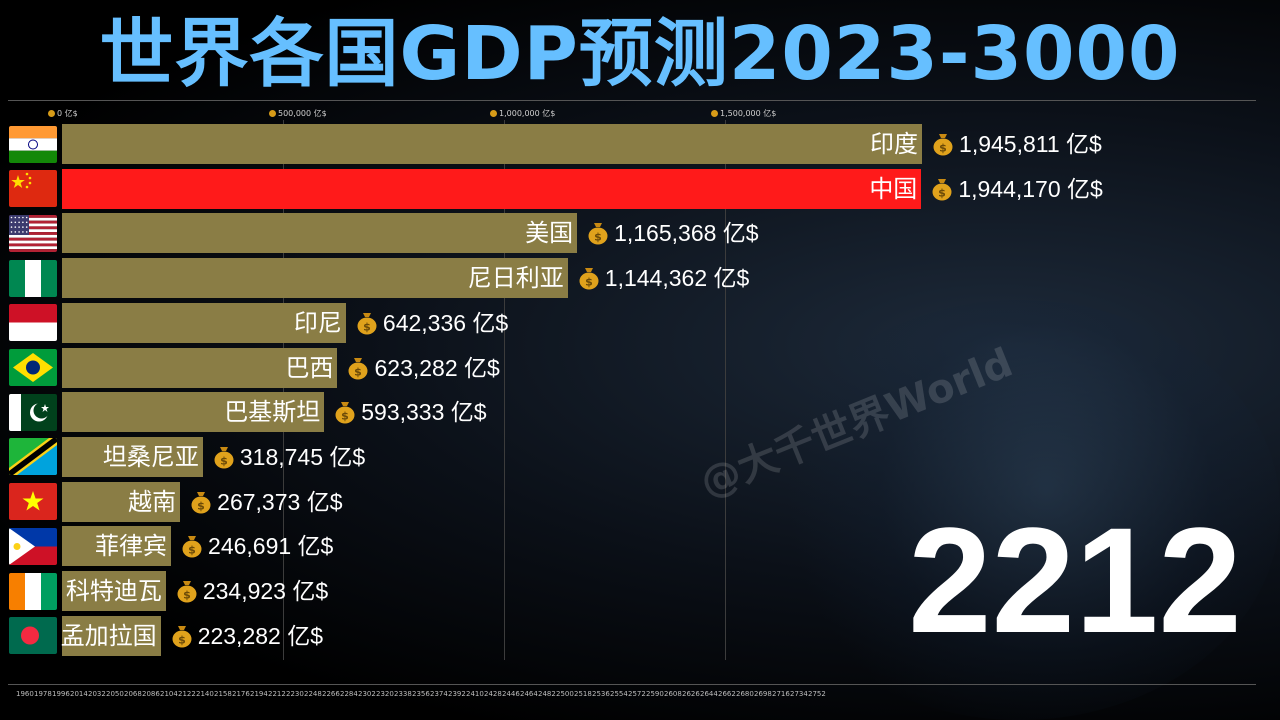 Image resolution: width=1280 pixels, height=720 pixels. Describe the element at coordinates (241, 694) in the screenshot. I see `timeline-year-label: 2176` at that location.